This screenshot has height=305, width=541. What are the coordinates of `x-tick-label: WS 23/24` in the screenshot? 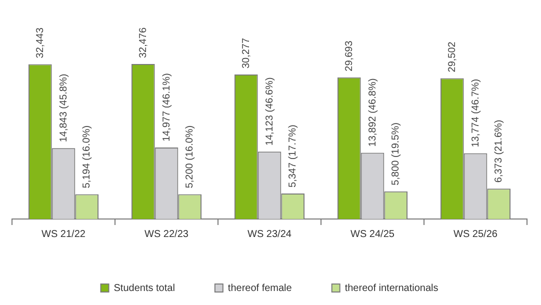 It's located at (270, 234).